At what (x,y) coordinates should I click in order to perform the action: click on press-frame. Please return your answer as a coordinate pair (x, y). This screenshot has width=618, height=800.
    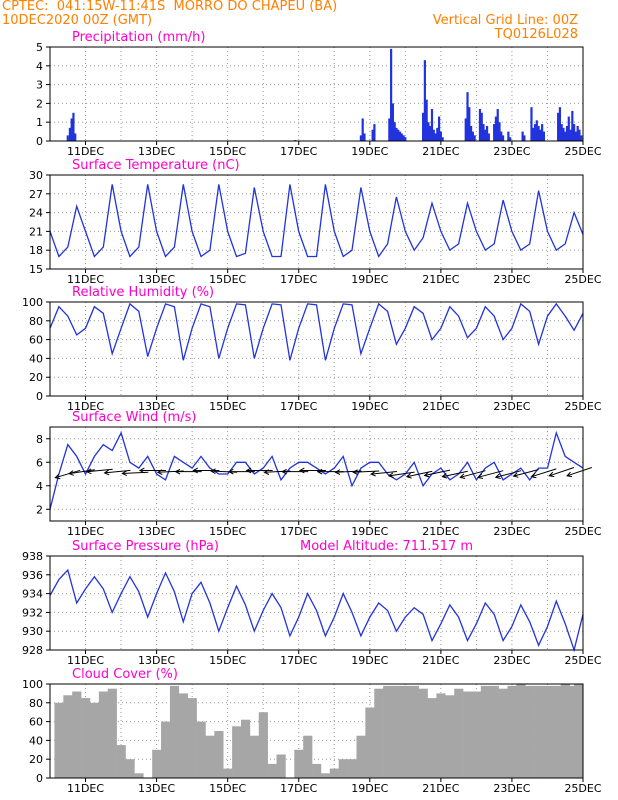
    Looking at the image, I should click on (316, 603).